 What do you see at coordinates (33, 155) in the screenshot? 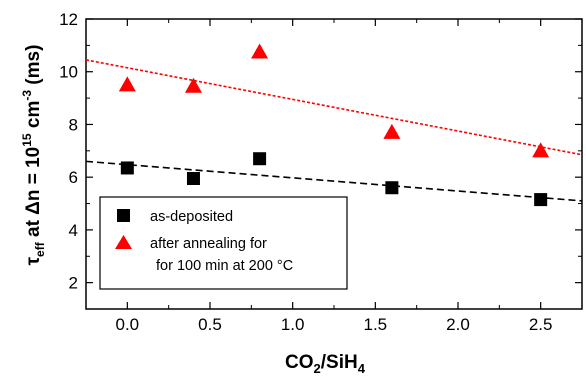
I see `y-axis-label: τeff at Δn = 1015 cm-3 (ms)` at bounding box center [33, 155].